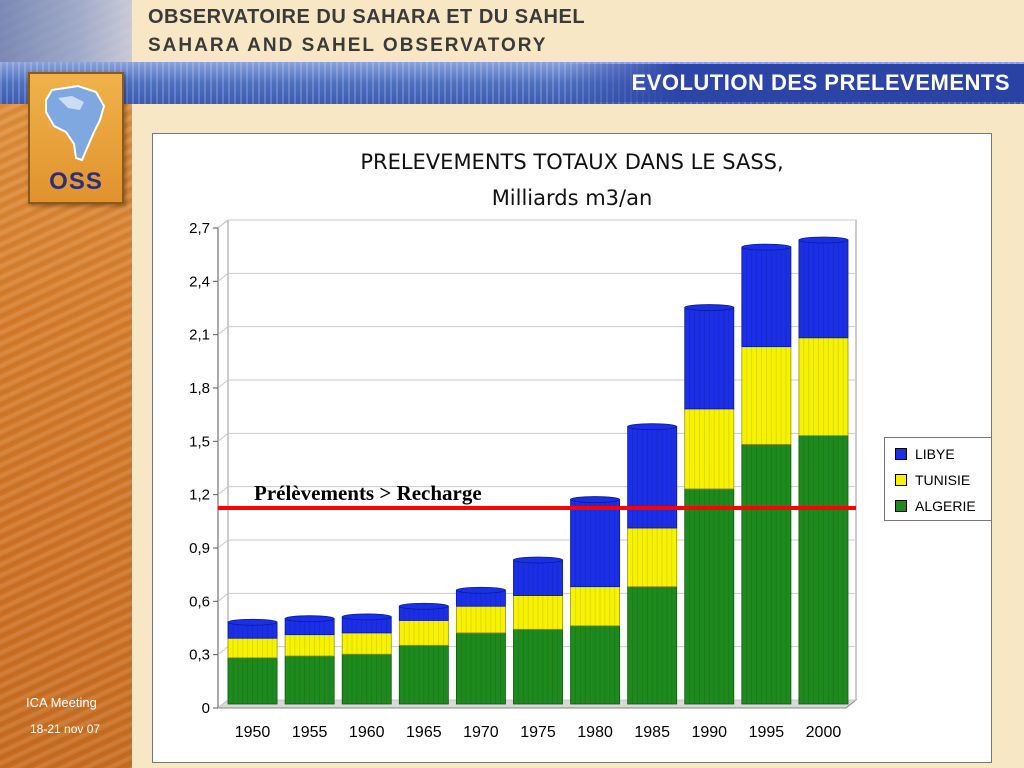  Describe the element at coordinates (945, 506) in the screenshot. I see `legend-label-algerie: ALGERIE` at that location.